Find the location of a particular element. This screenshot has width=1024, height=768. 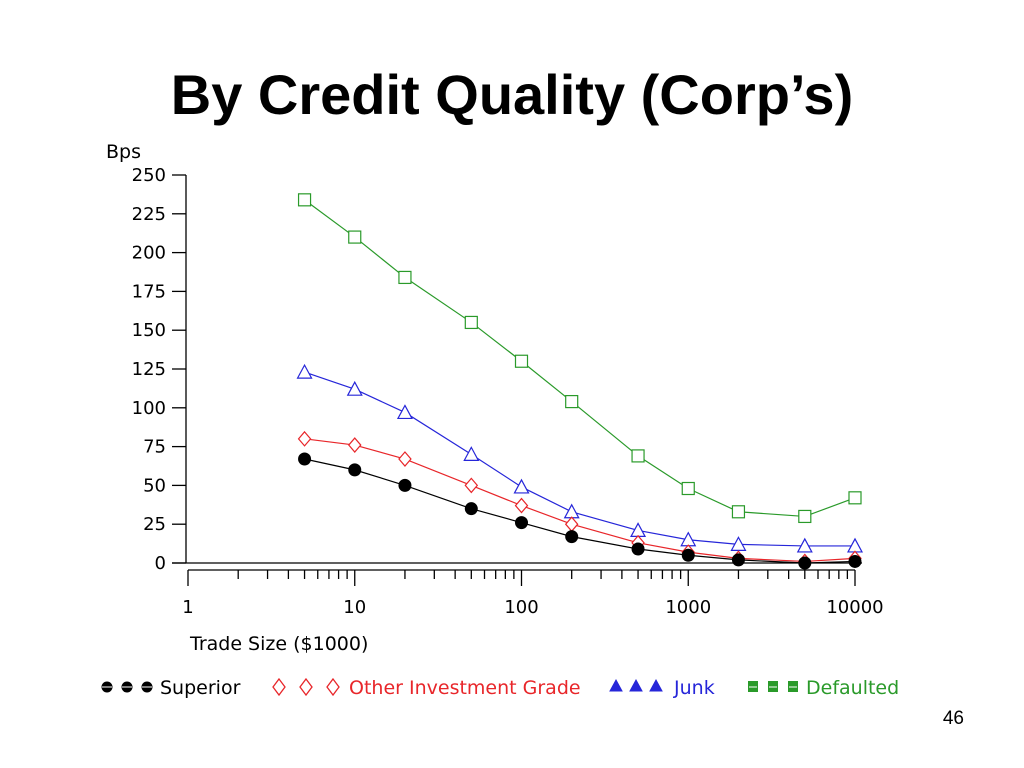

y-tick-label: 25 is located at coordinates (154, 524).